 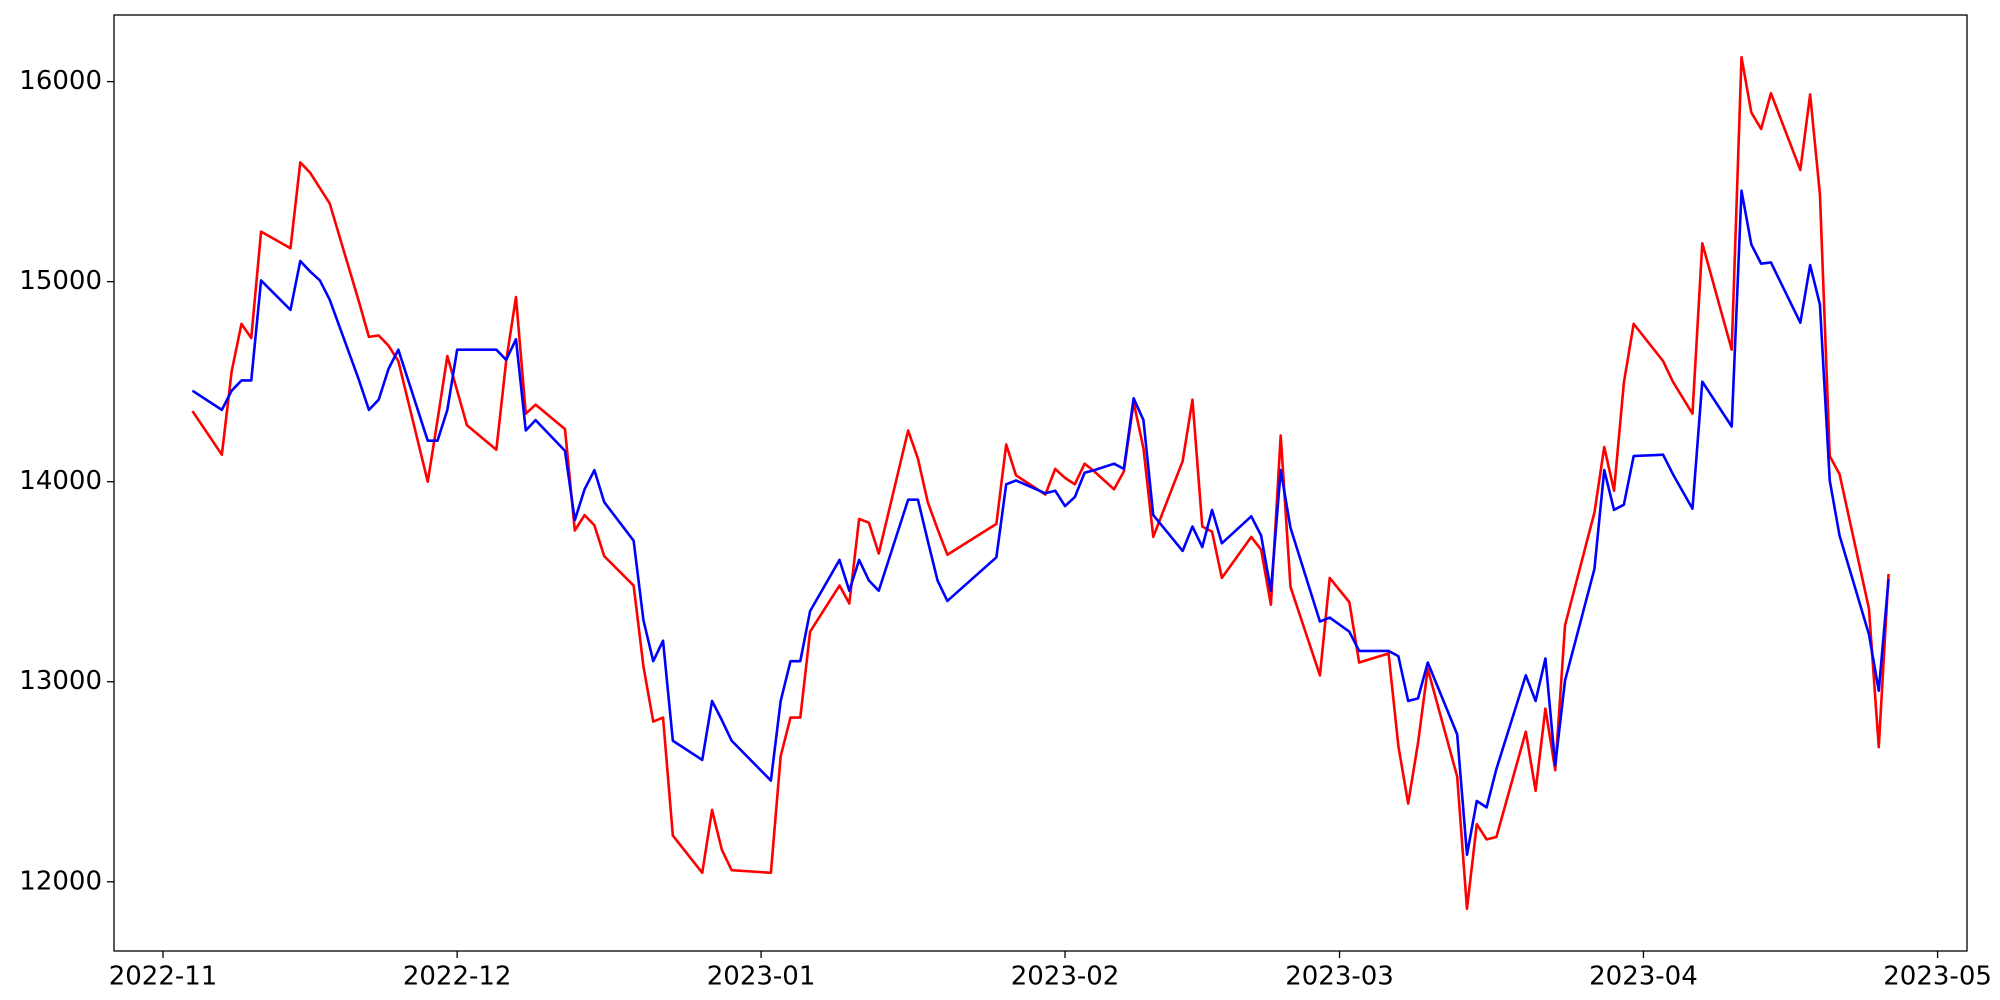 What do you see at coordinates (1643, 977) in the screenshot?
I see `x-tick-label: 2023-04` at bounding box center [1643, 977].